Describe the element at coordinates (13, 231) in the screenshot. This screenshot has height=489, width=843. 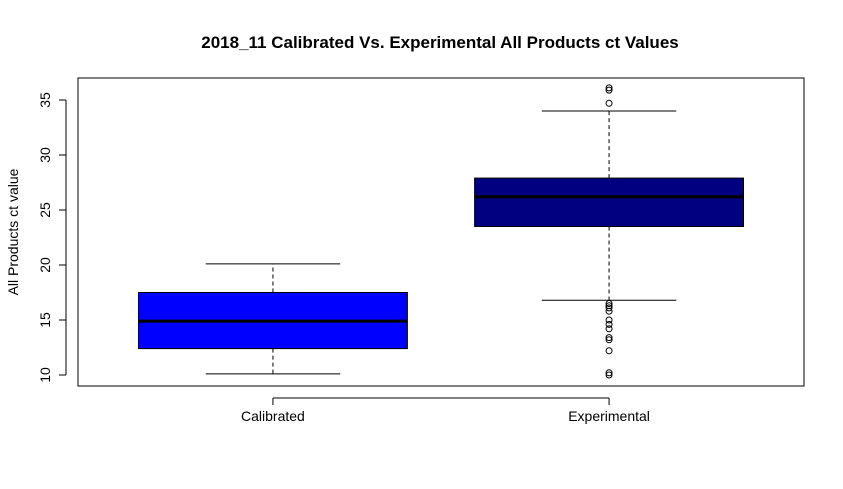
I see `y-axis-label: All Products ct value` at that location.